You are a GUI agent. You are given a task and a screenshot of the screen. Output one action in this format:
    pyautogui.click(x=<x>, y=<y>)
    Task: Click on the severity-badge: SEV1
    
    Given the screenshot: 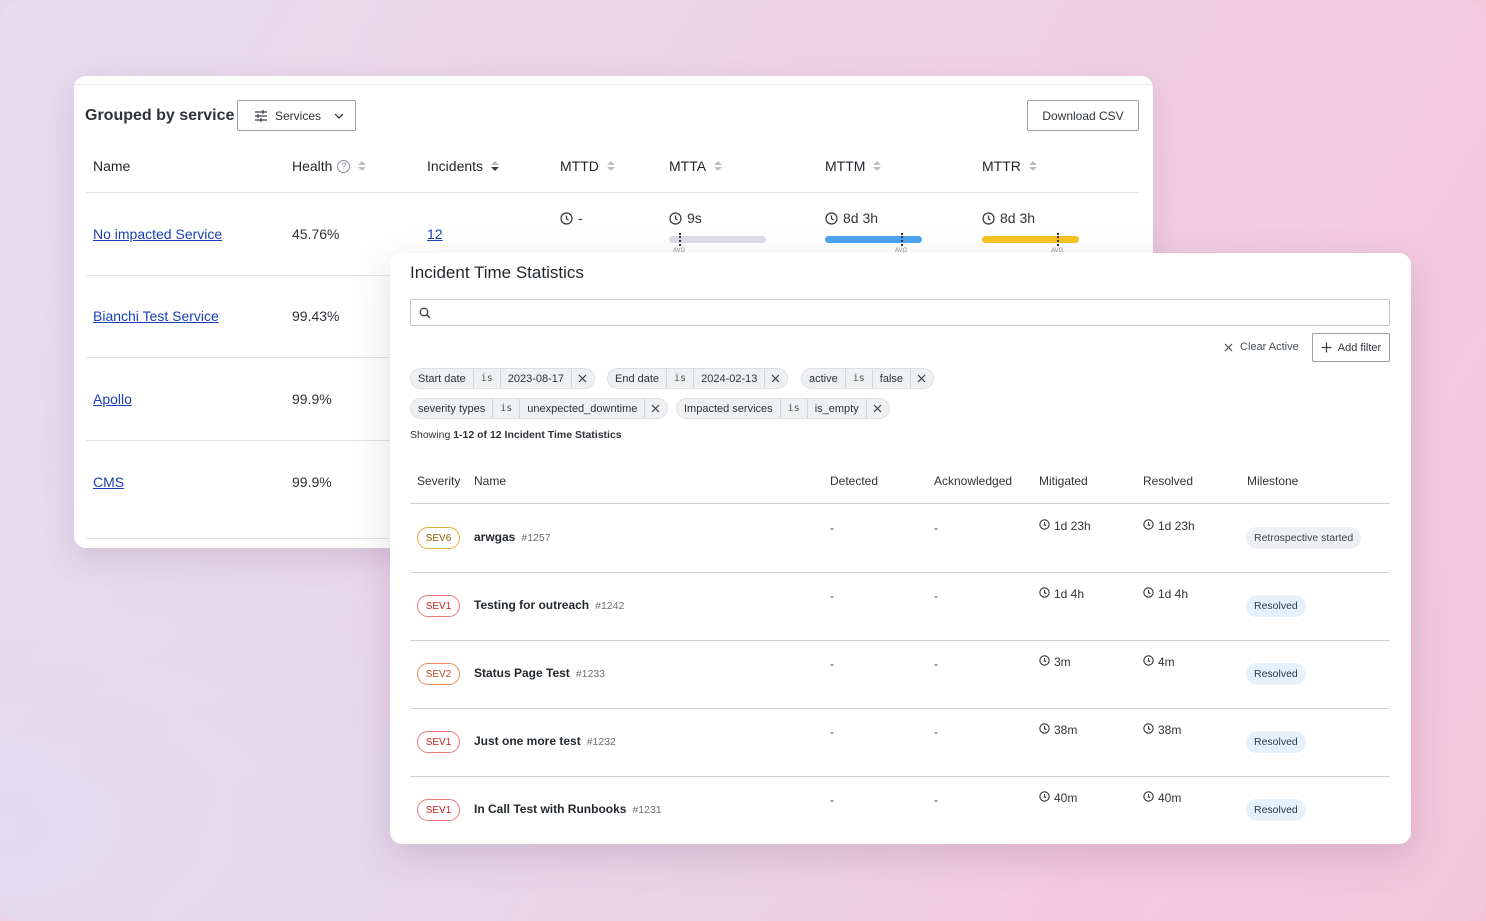 What is the action you would take?
    pyautogui.click(x=438, y=606)
    